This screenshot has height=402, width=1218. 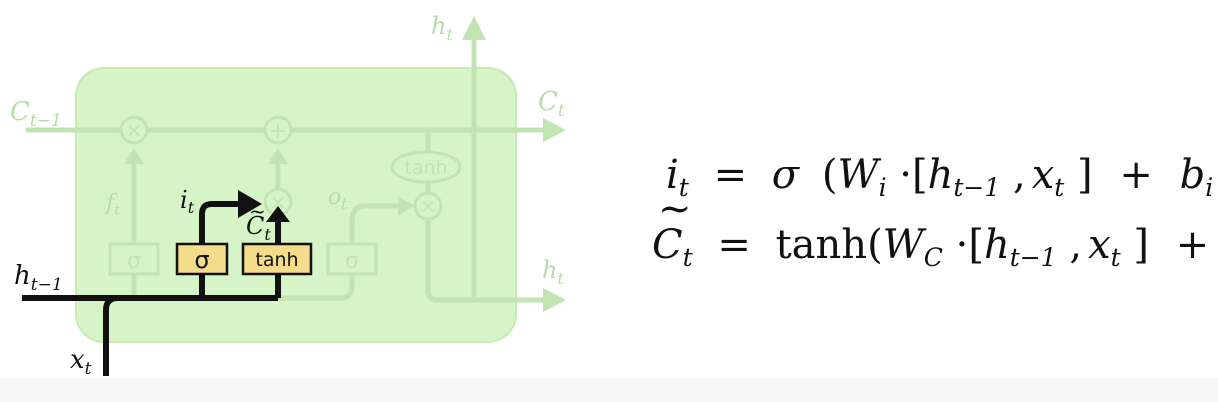 I want to click on input-multiply-symbol: ×, so click(x=278, y=202).